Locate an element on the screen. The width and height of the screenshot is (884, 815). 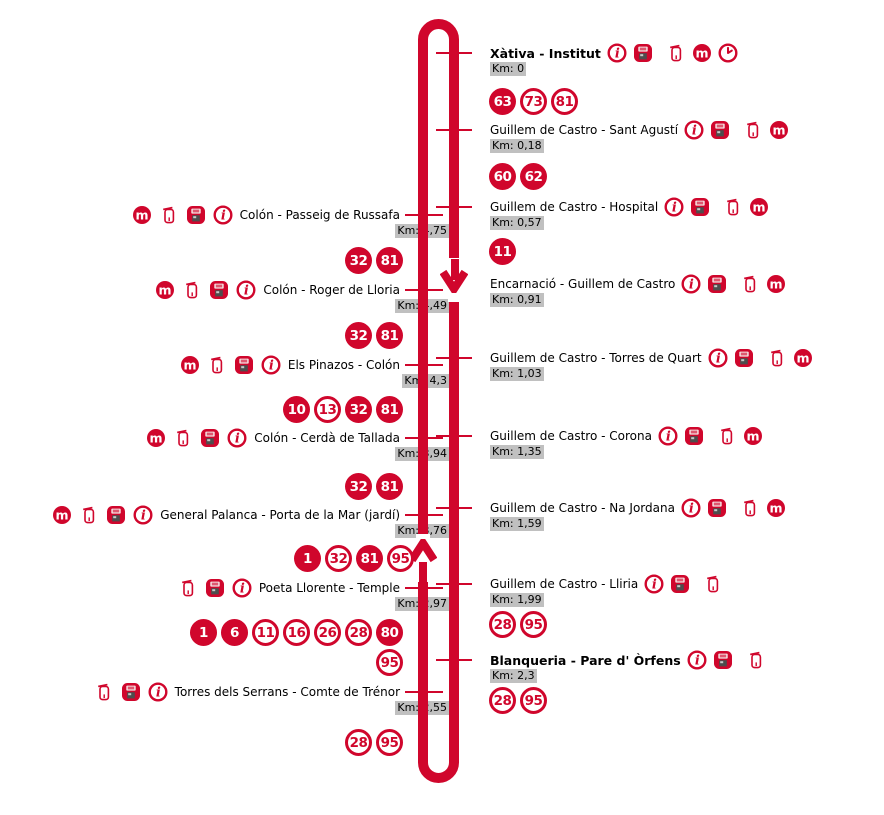
stop-name: Guillem de Castro - Corona is located at coordinates (571, 436).